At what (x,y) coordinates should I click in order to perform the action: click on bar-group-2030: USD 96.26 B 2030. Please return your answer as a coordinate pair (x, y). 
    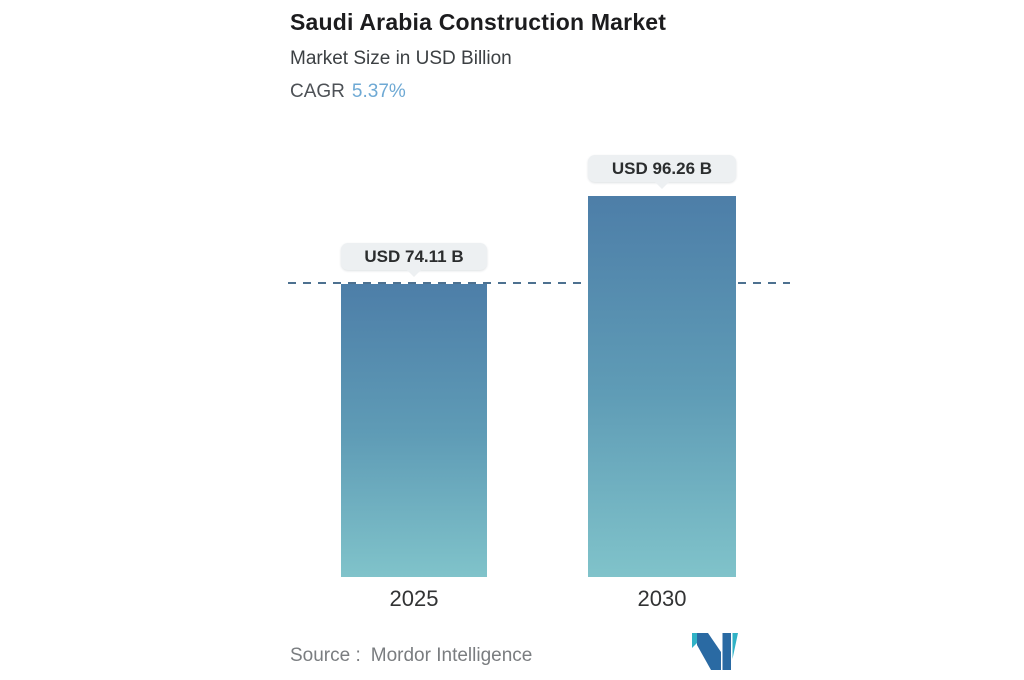
    Looking at the image, I should click on (662, 340).